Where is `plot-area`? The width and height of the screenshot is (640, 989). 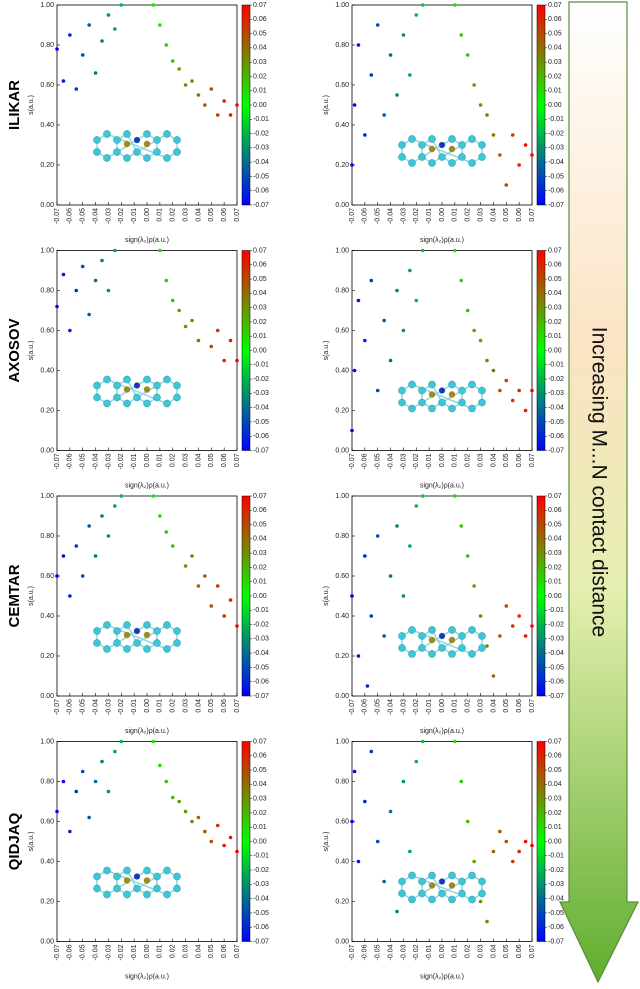
plot-area is located at coordinates (147, 841).